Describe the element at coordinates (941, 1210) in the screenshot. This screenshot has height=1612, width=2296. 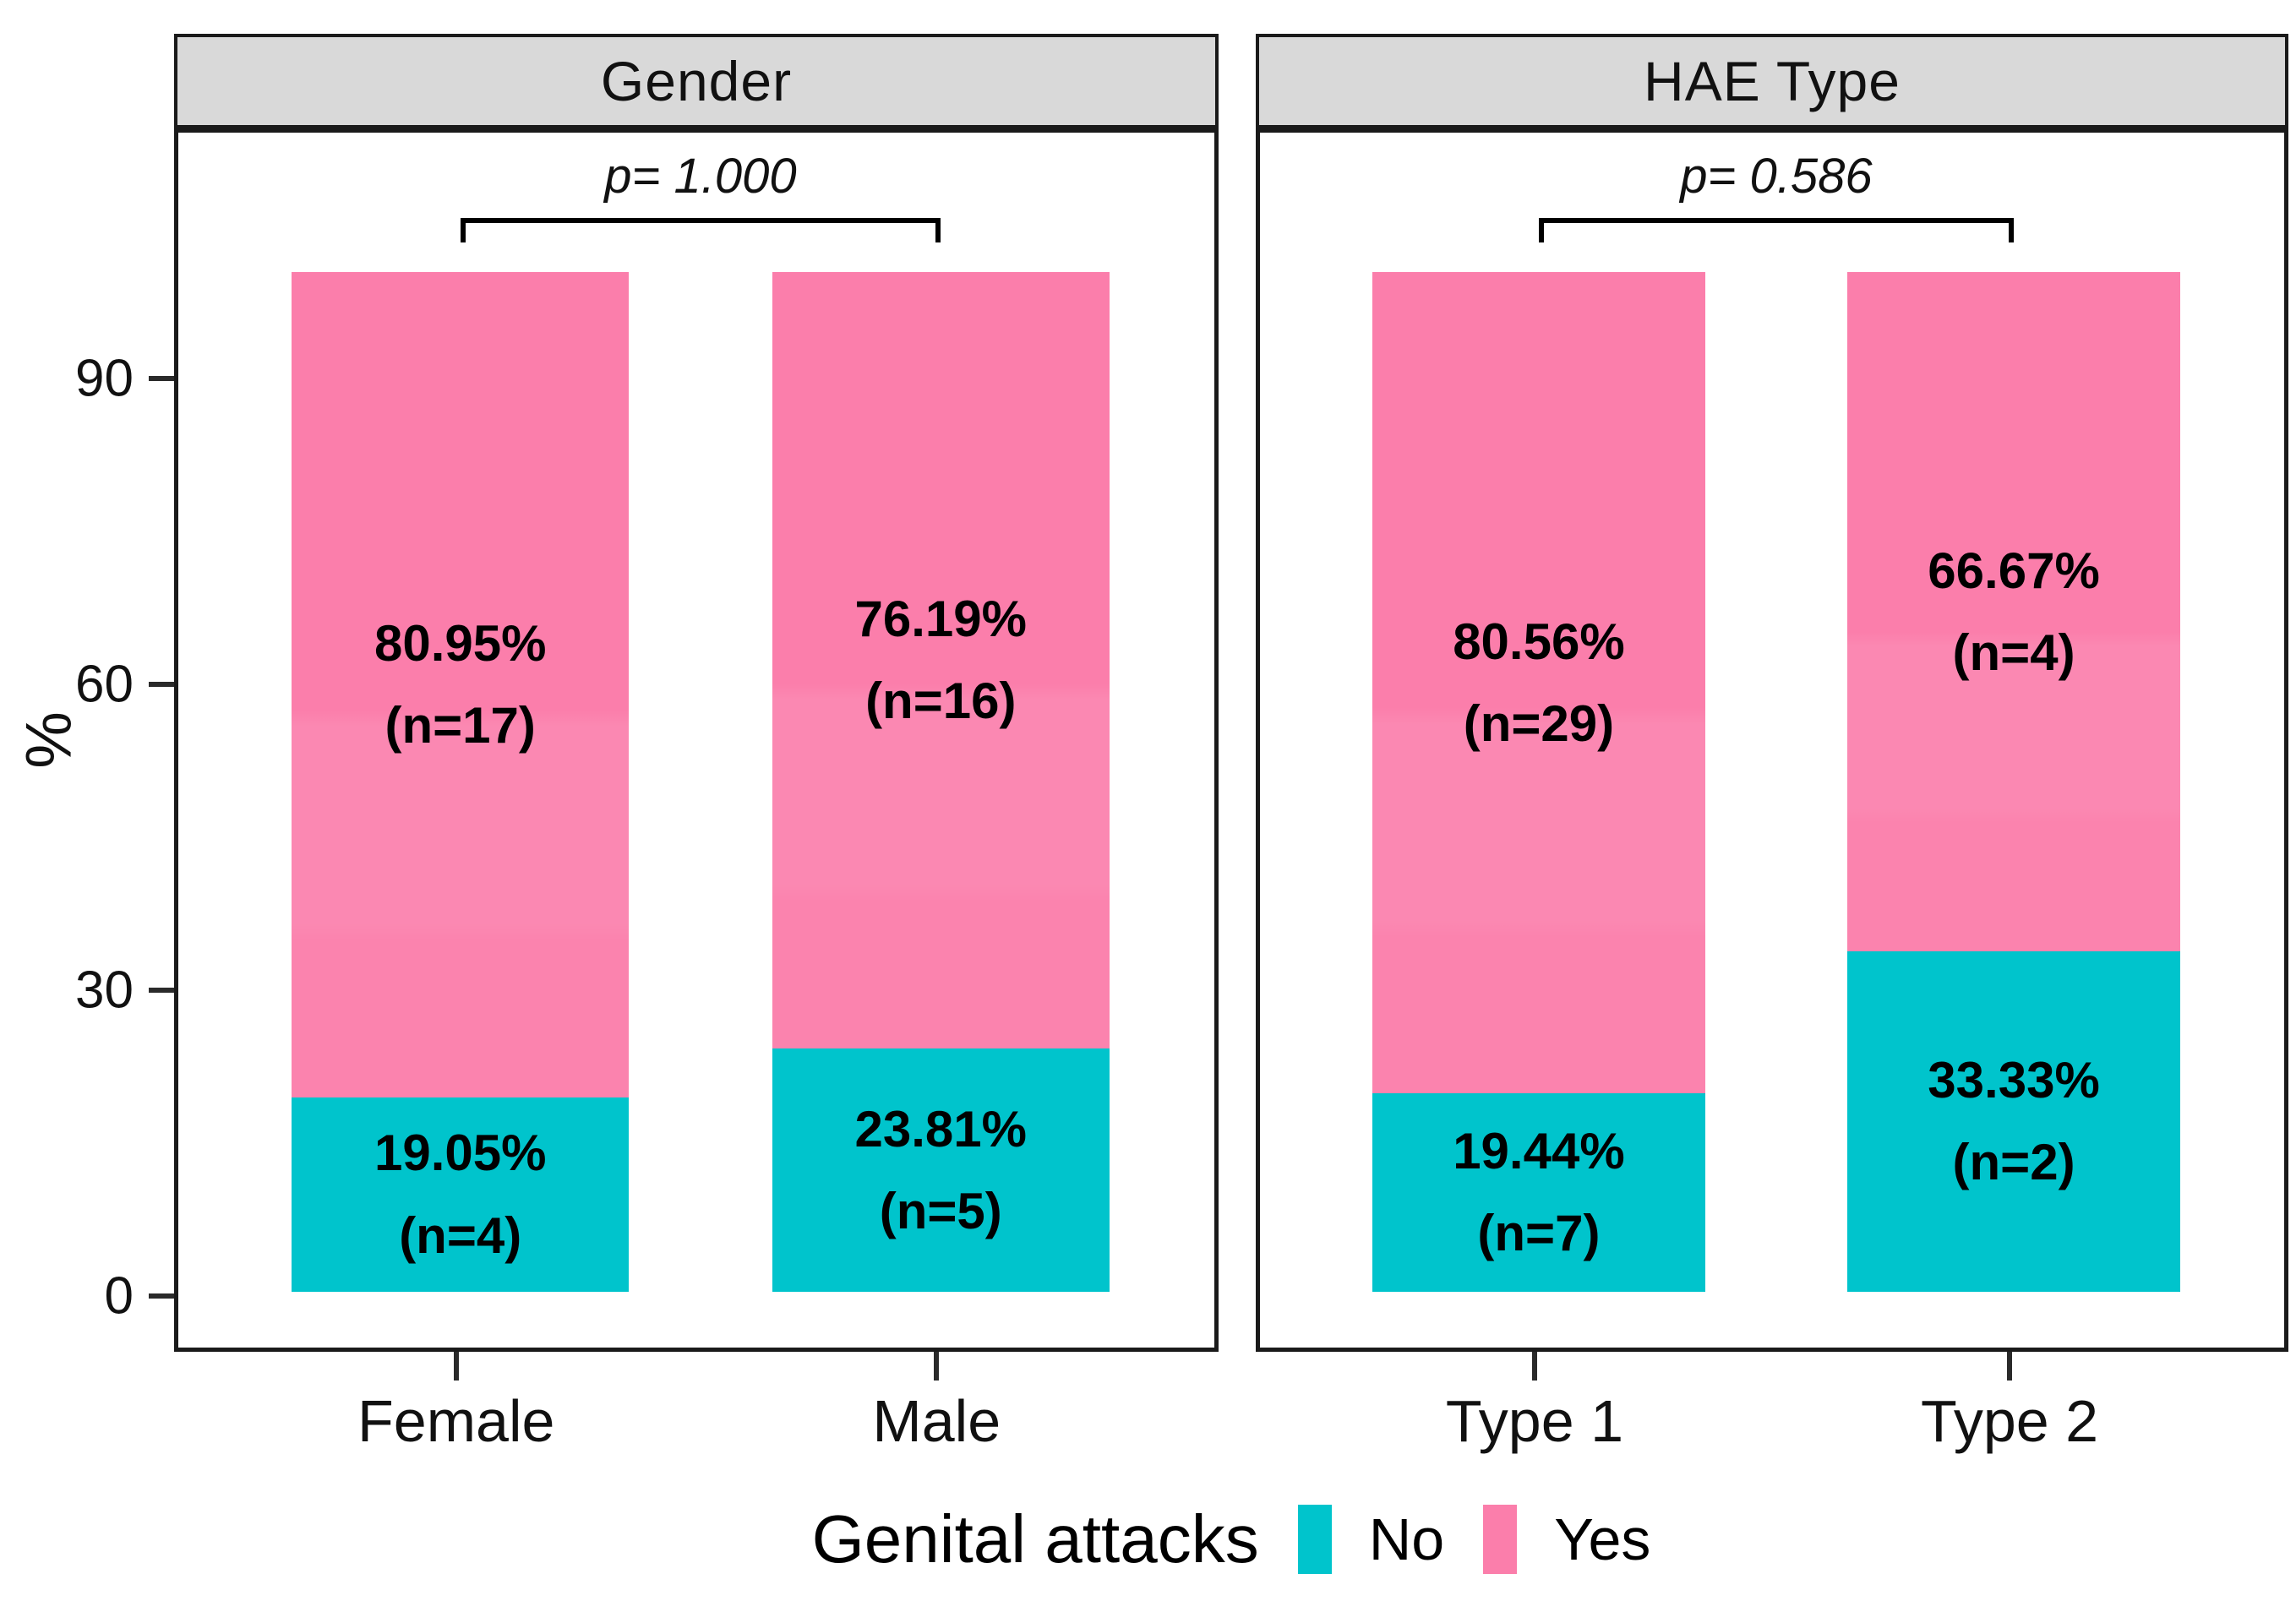
I see `bar-segment-label-n: (n=5)` at that location.